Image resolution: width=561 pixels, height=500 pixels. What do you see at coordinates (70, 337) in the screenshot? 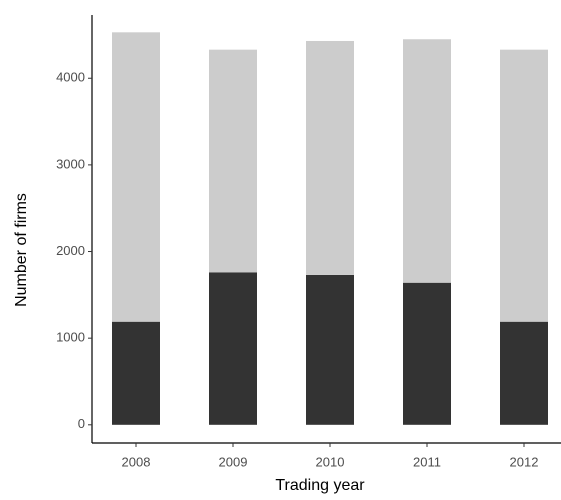
I see `y-tick-label: 1000` at bounding box center [70, 337].